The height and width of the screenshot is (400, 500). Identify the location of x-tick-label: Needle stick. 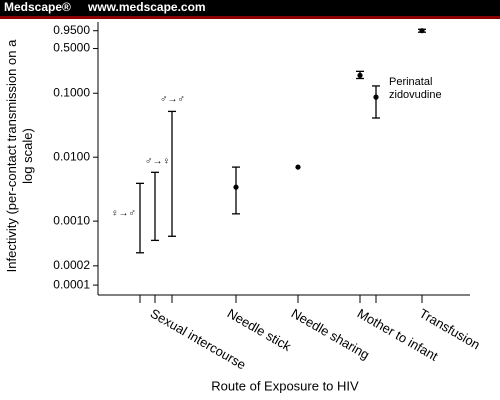
(259, 330).